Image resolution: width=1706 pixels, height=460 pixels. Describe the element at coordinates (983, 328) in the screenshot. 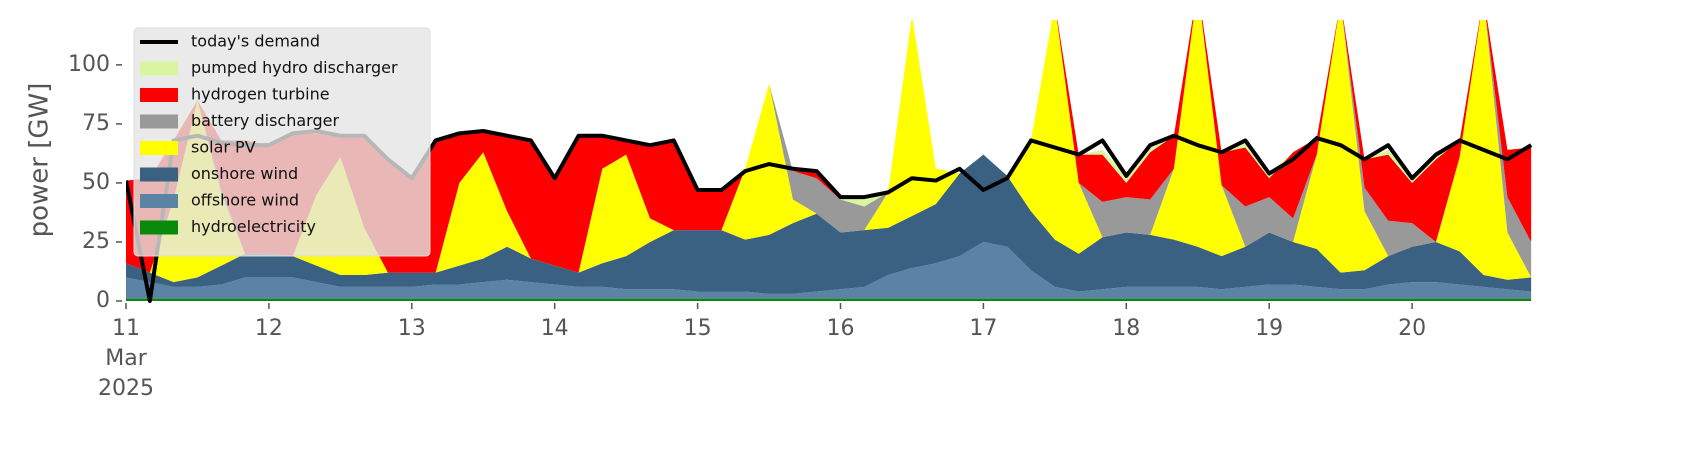

I see `x-tick-label: 17` at that location.